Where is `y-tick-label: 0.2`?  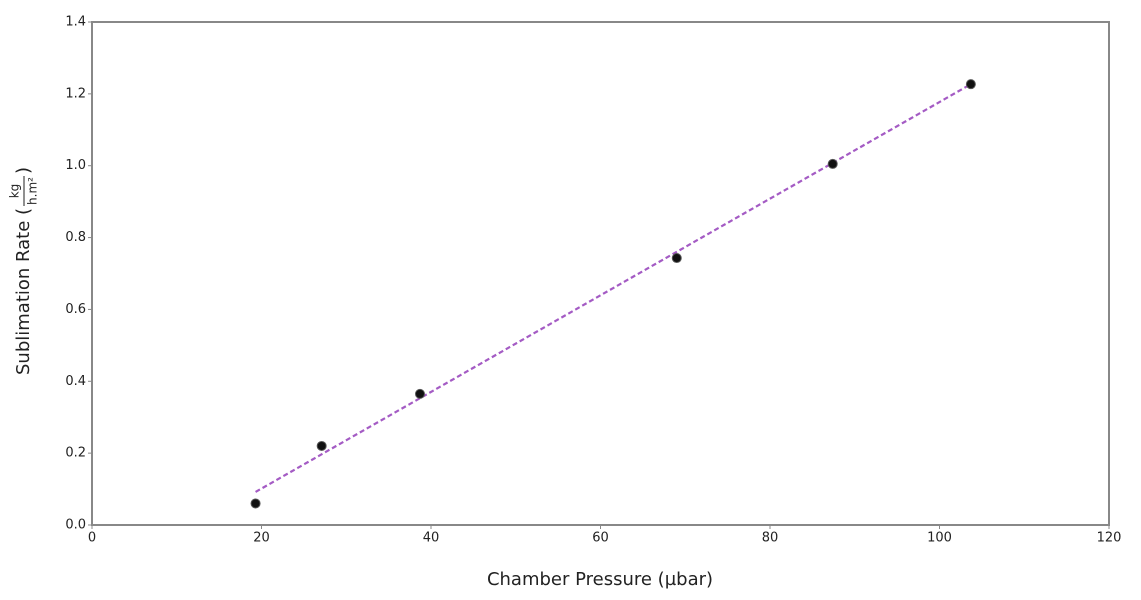 y-tick-label: 0.2 is located at coordinates (75, 453).